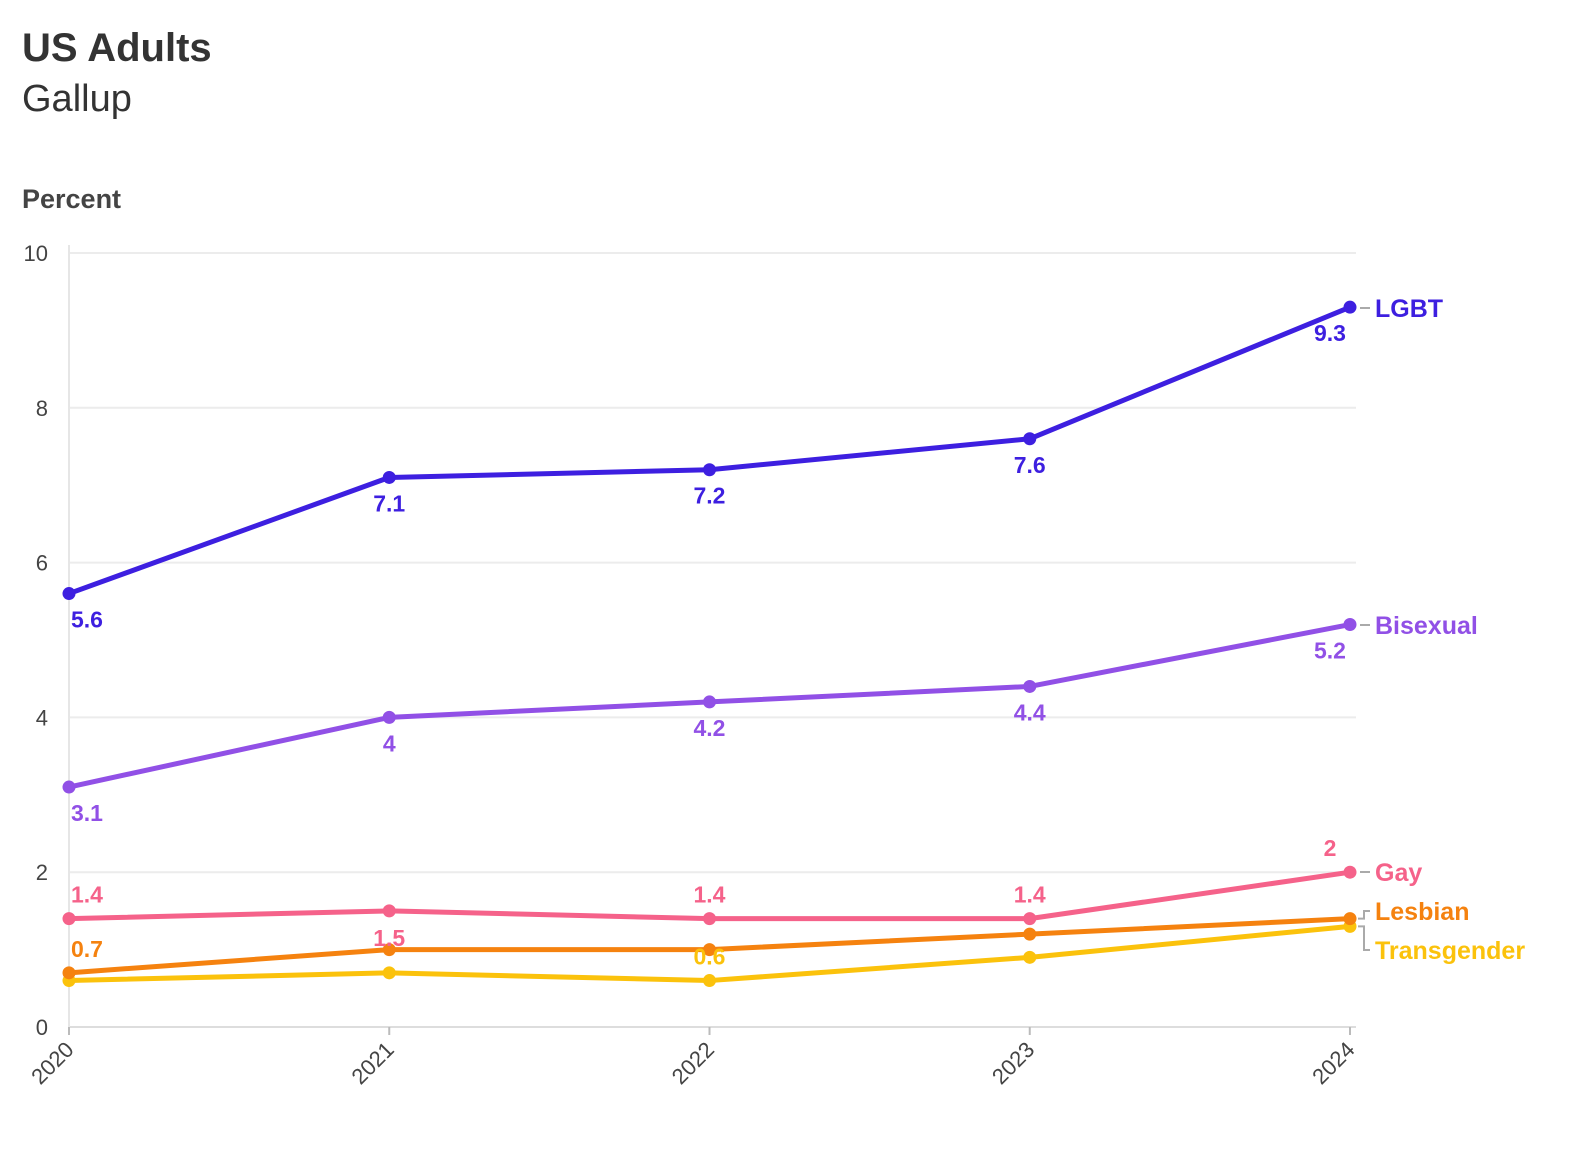 This screenshot has height=1150, width=1588. Describe the element at coordinates (389, 477) in the screenshot. I see `data-point-lgbt-2021` at that location.